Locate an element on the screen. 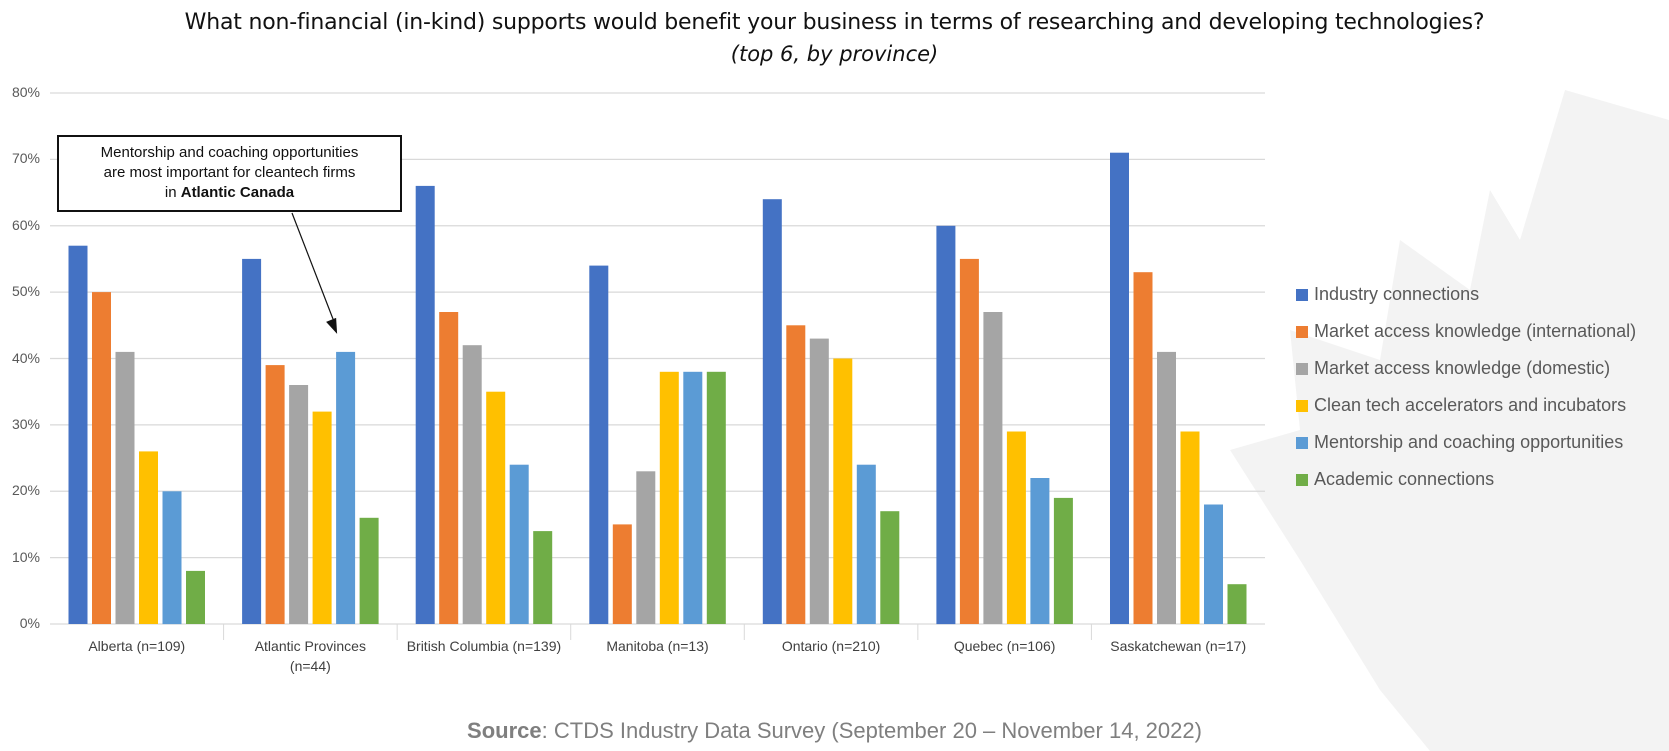  legend-item: Market access knowledge (international) is located at coordinates (1466, 331).